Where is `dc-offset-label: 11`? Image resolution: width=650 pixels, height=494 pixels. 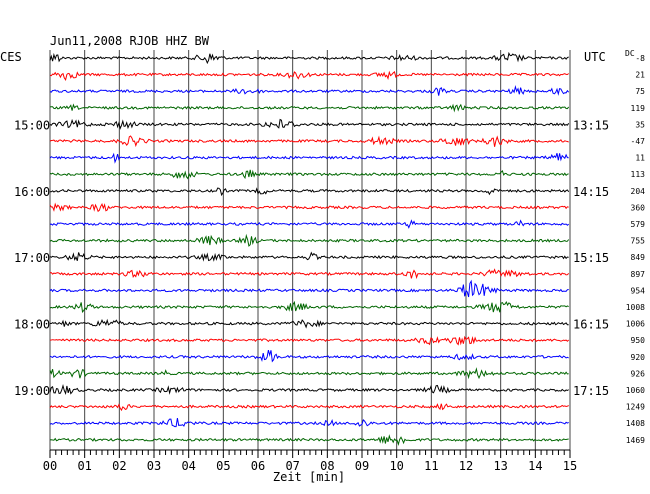 dc-offset-label: 11 is located at coordinates (640, 158).